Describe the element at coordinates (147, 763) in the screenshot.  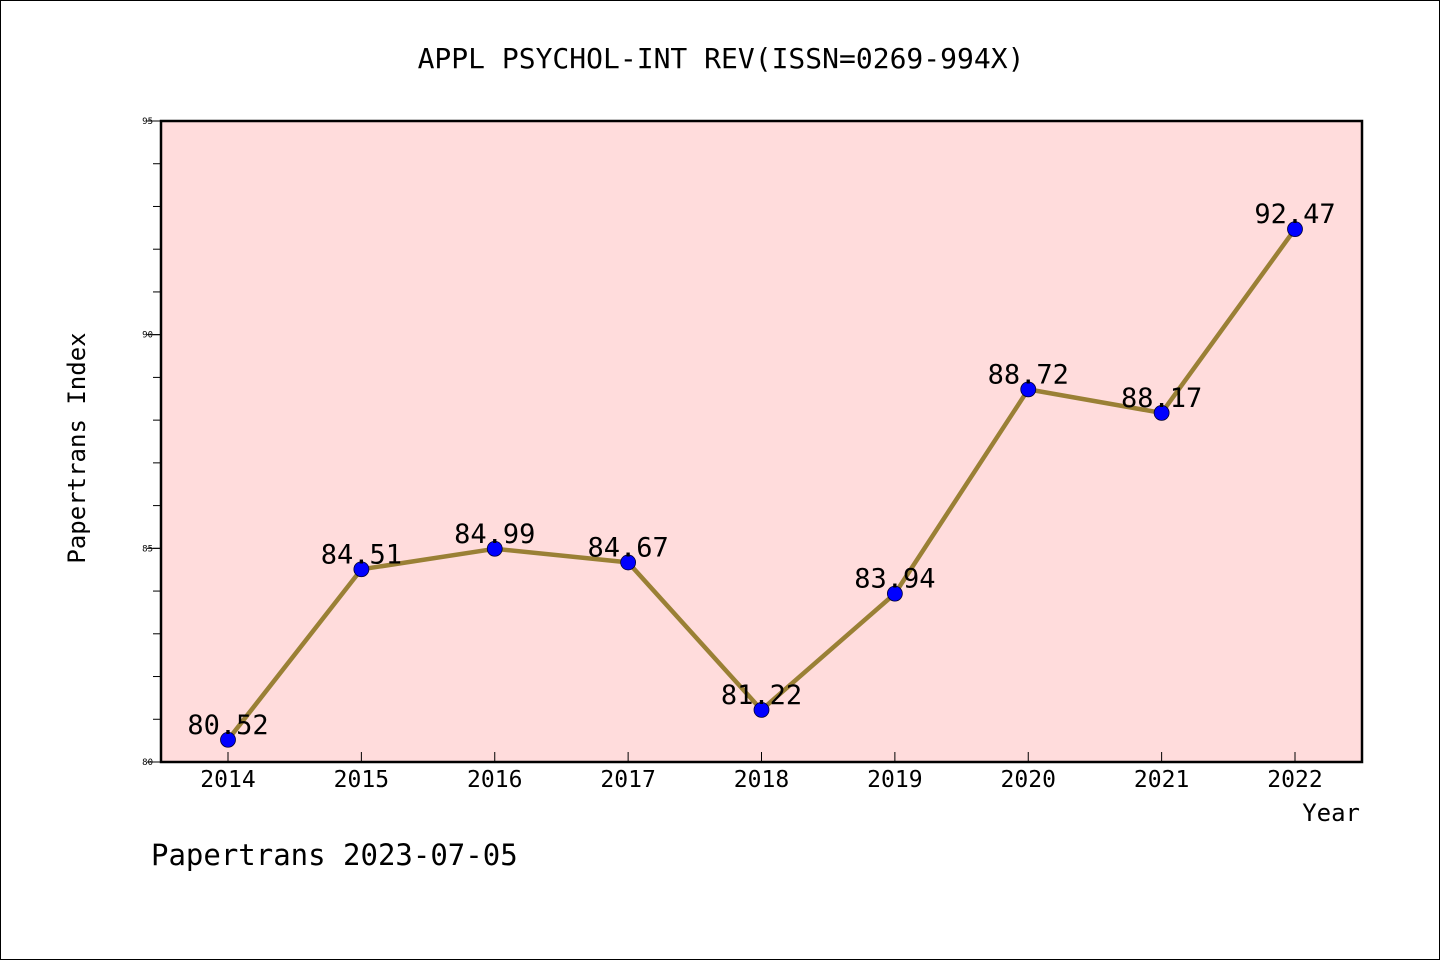
I see `y-tick-label: 80` at that location.